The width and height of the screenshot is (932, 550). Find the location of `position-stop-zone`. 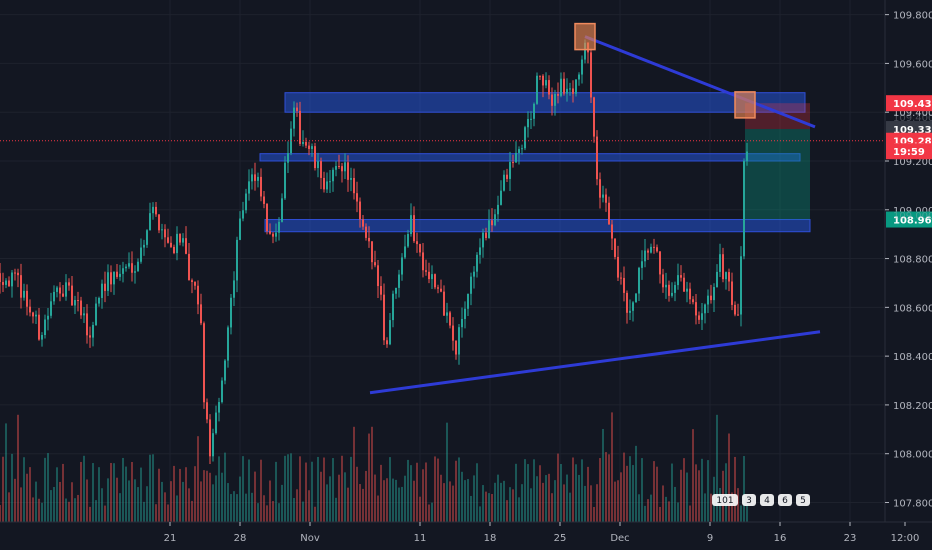

position-stop-zone is located at coordinates (777, 116).